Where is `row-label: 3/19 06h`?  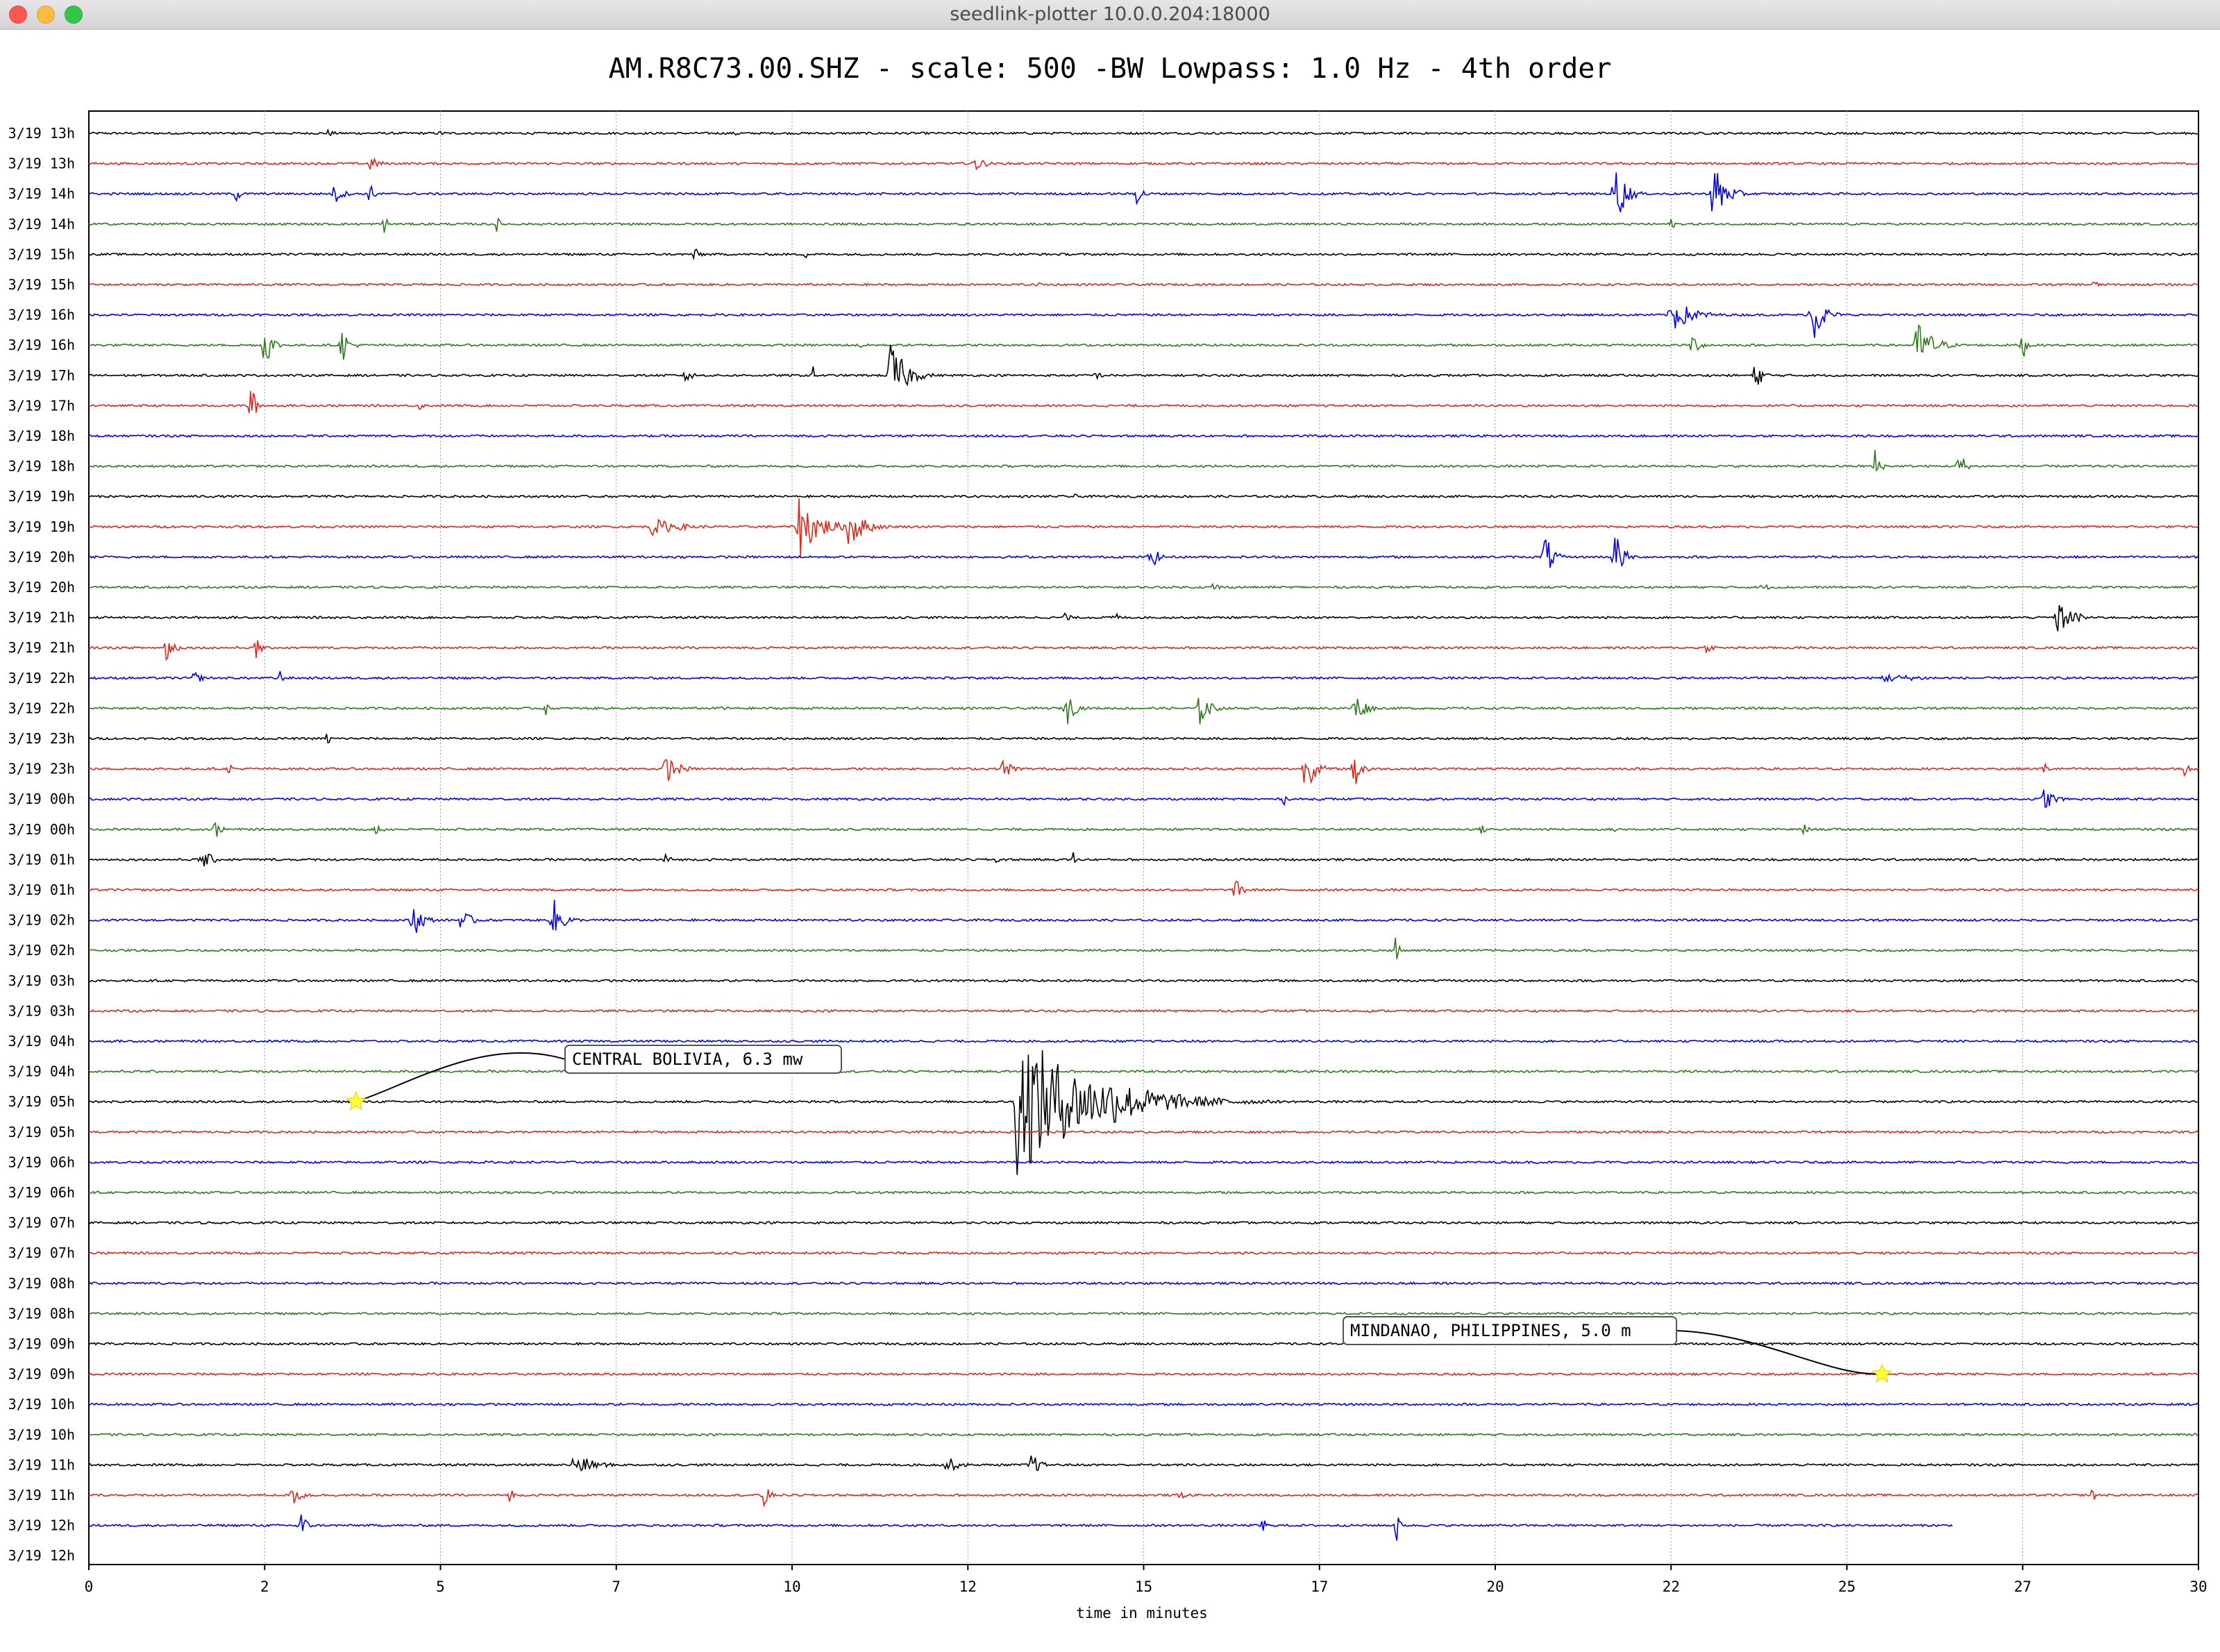 row-label: 3/19 06h is located at coordinates (41, 1162).